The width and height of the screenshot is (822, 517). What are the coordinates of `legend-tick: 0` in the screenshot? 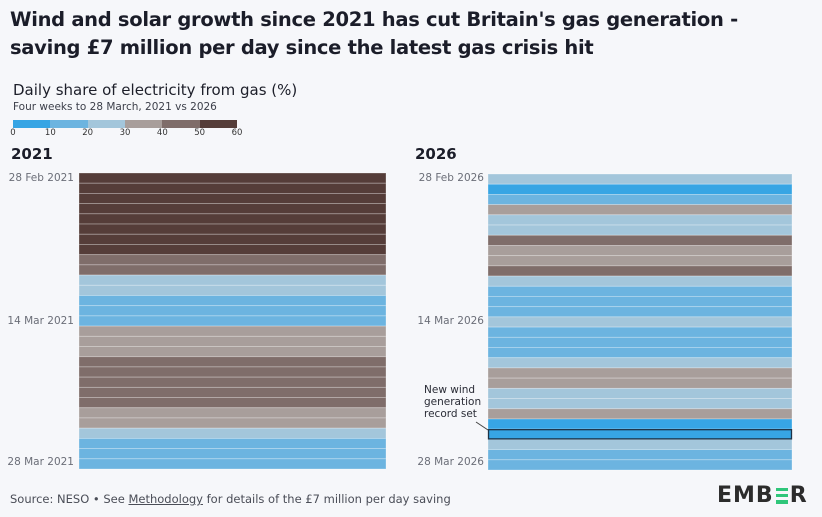 It's located at (13, 133).